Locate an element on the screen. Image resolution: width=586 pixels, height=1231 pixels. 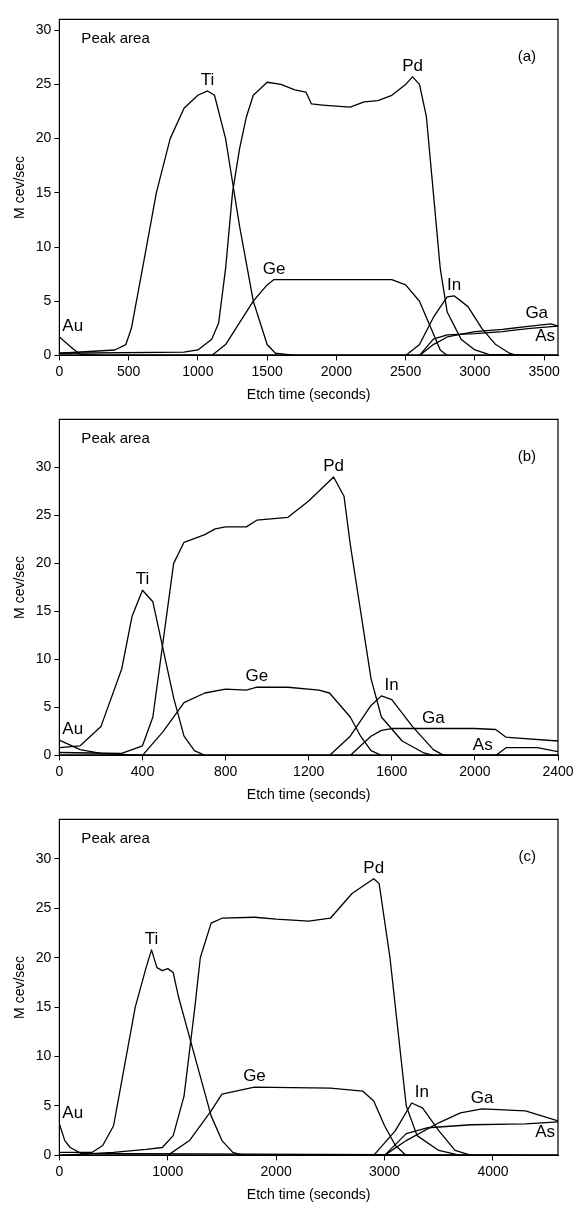
x-tick-label: 4000 is located at coordinates (493, 1170).